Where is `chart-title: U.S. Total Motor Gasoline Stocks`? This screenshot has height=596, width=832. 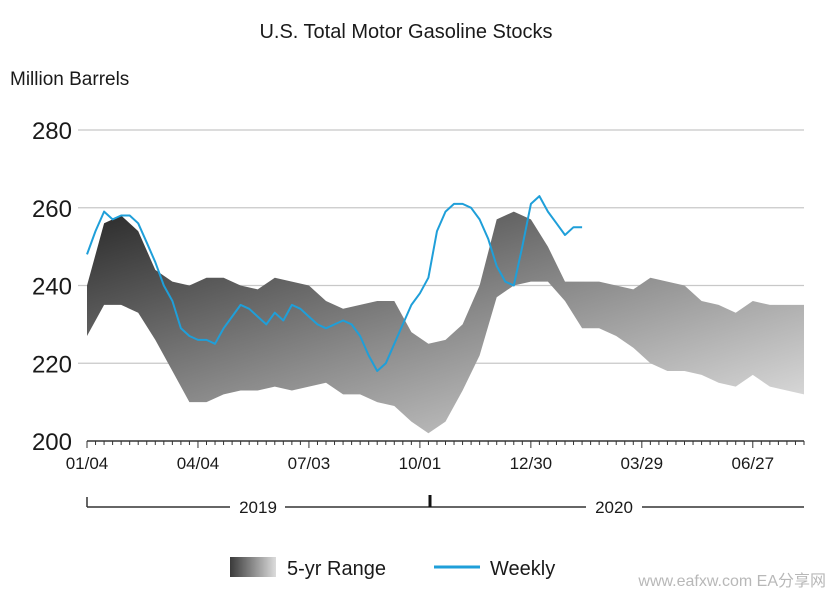 chart-title: U.S. Total Motor Gasoline Stocks is located at coordinates (405, 32).